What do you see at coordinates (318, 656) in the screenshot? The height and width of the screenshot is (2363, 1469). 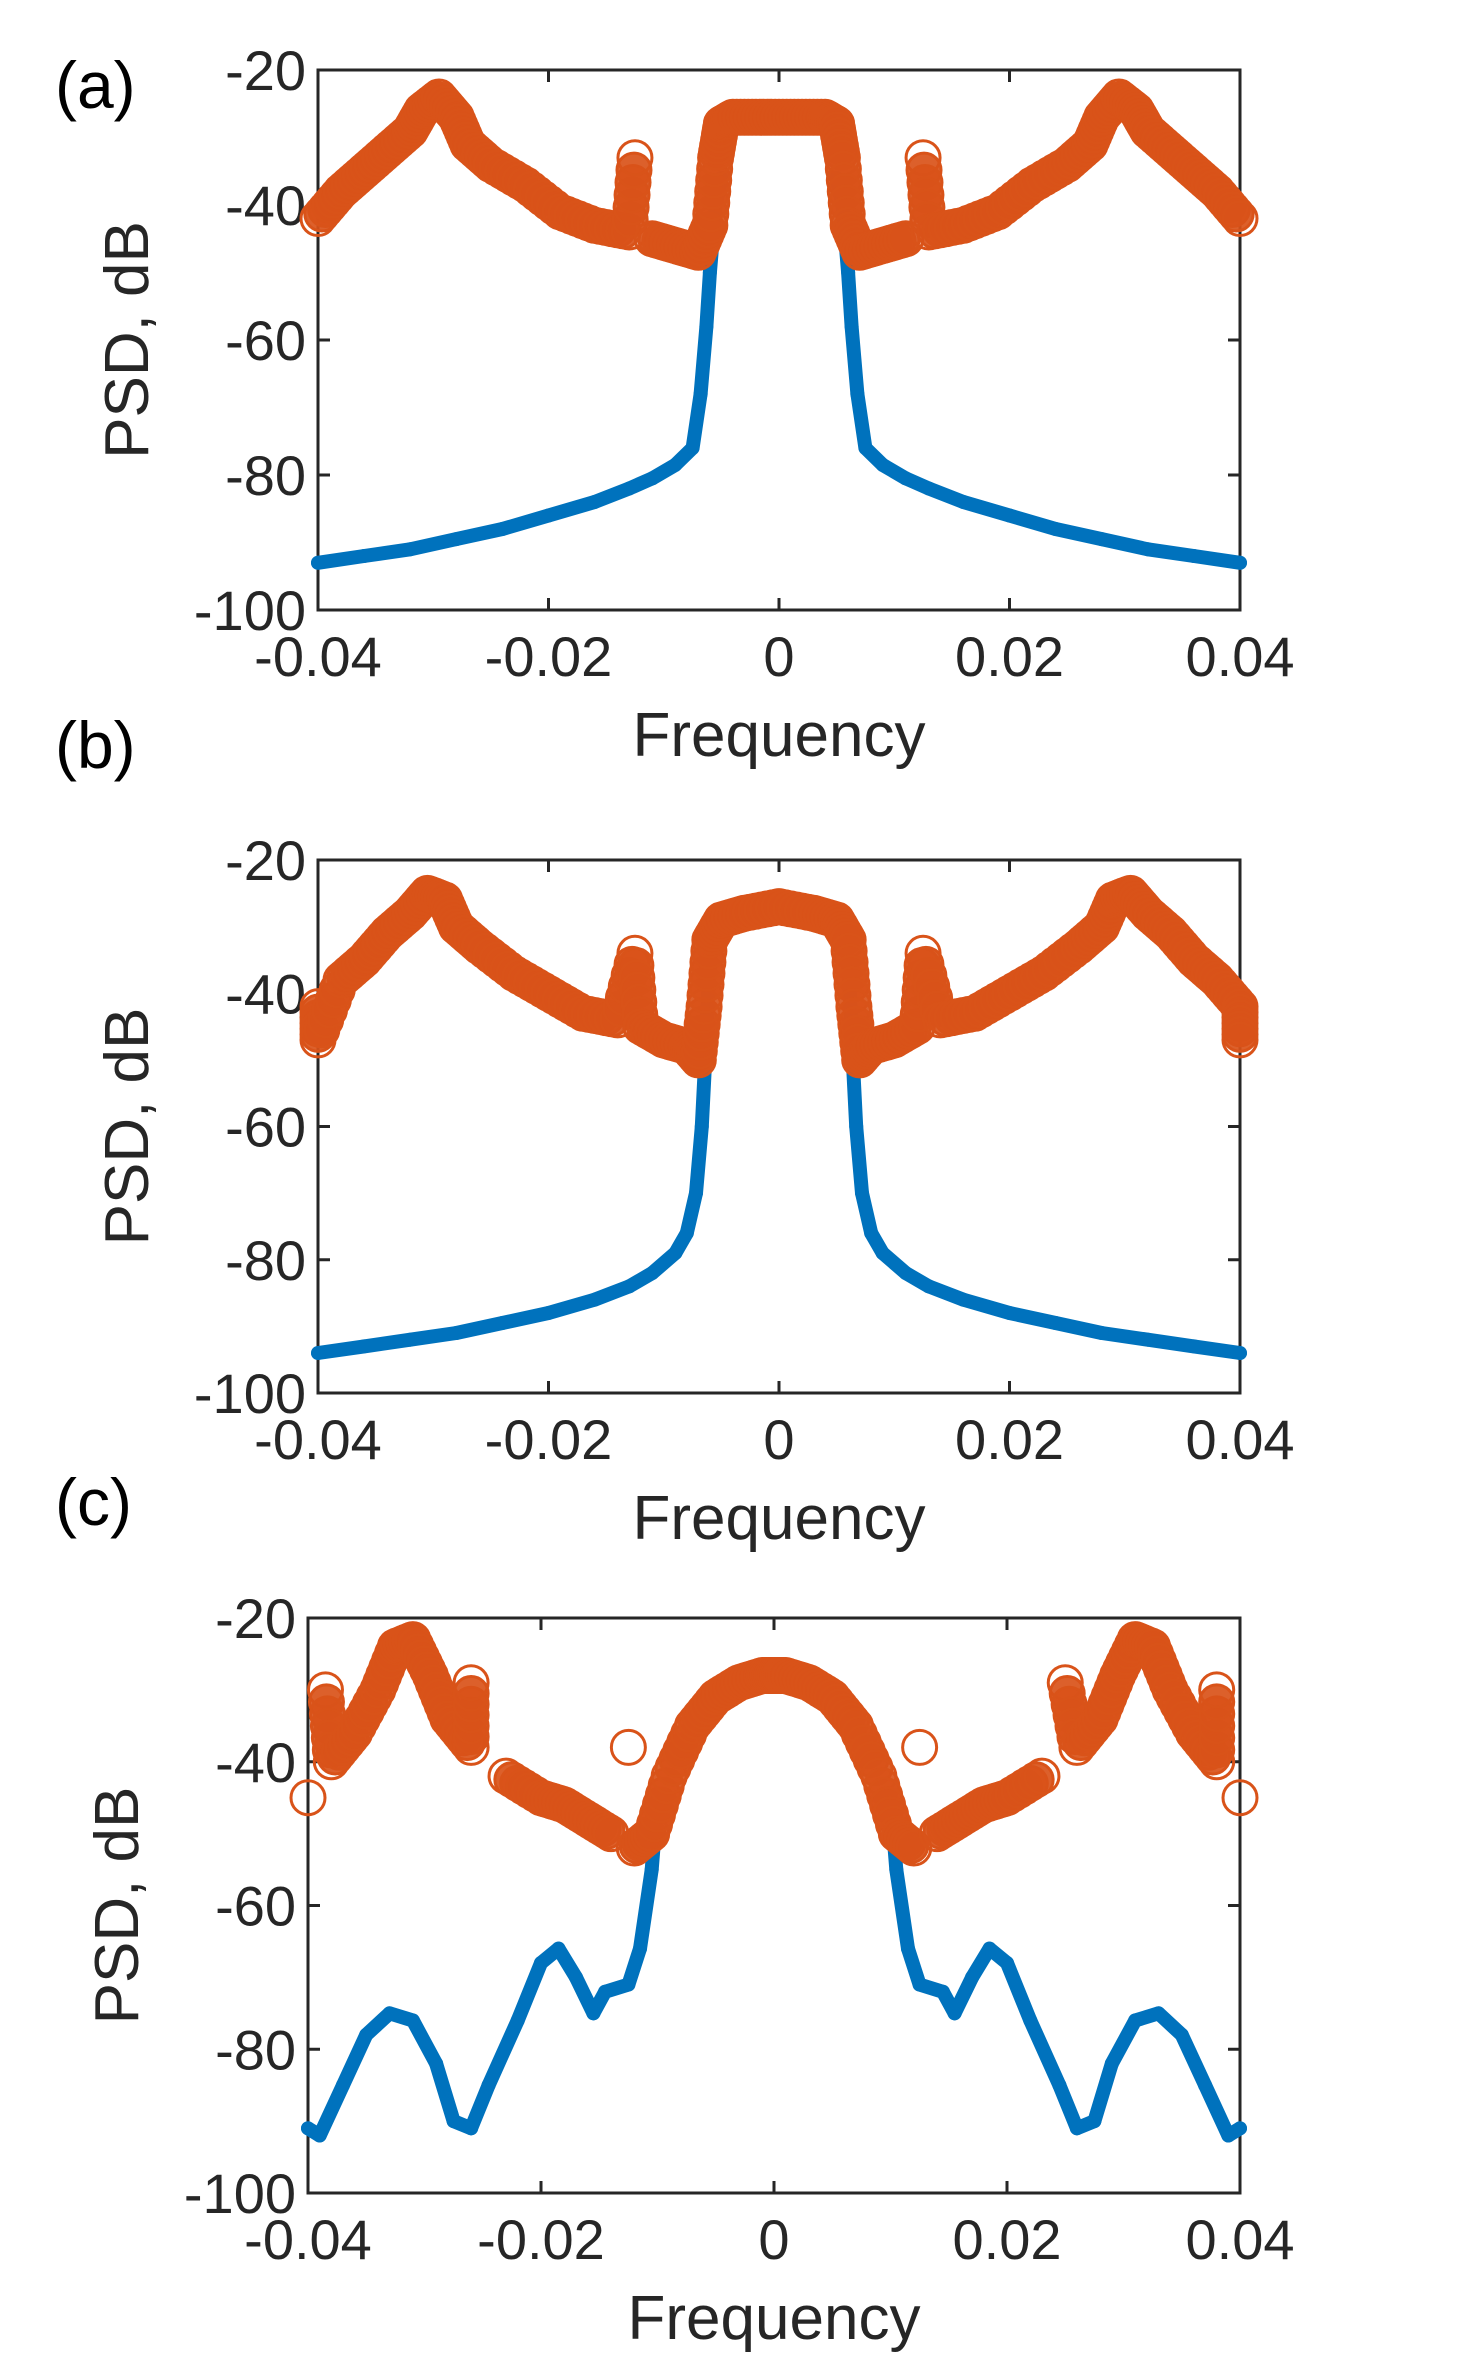 I see `x-tick-label: -0.04` at bounding box center [318, 656].